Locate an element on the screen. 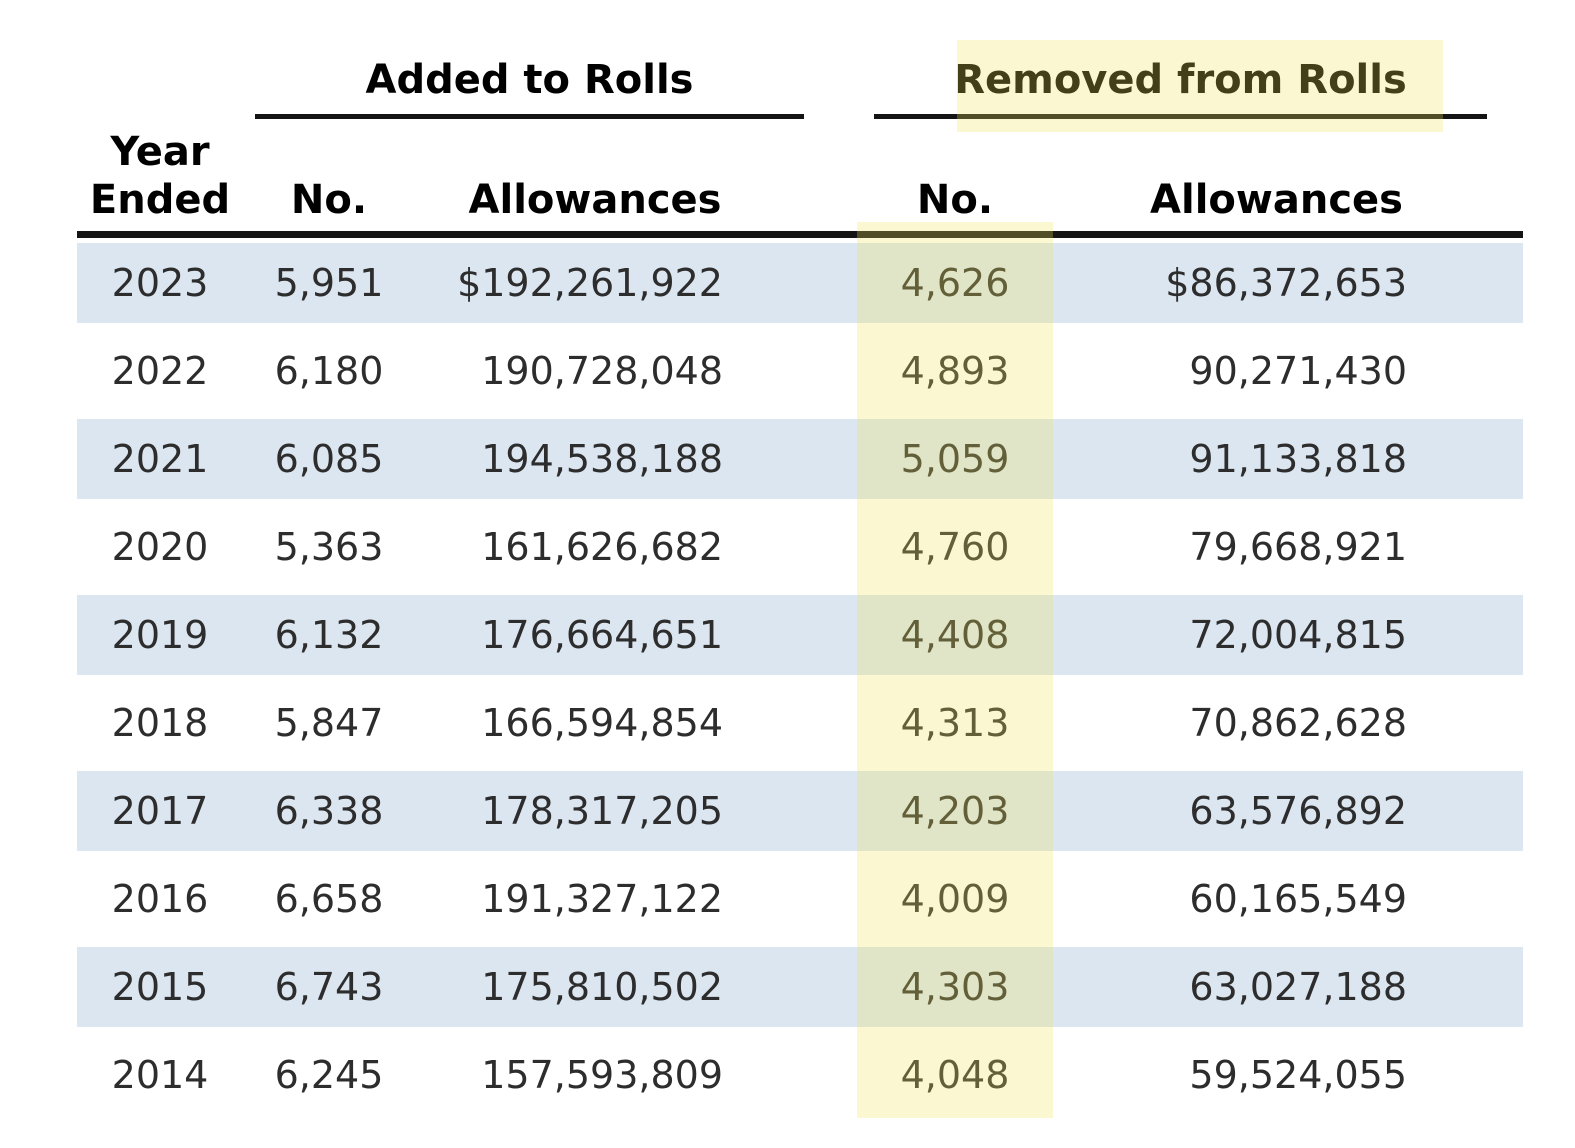 The image size is (1575, 1148). cell-added-allowances: 166,594,854 is located at coordinates (602, 723).